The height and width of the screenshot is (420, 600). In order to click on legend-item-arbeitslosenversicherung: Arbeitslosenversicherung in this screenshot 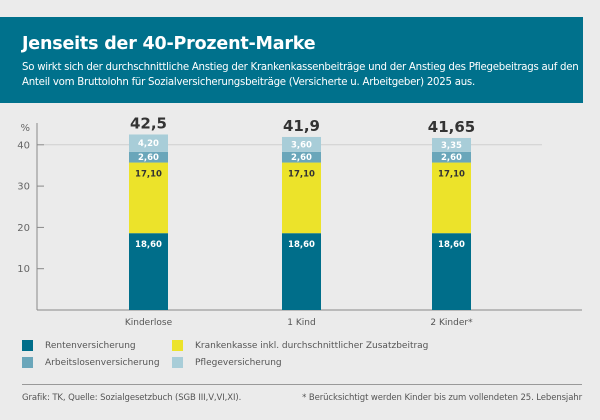, I will do `click(91, 362)`.